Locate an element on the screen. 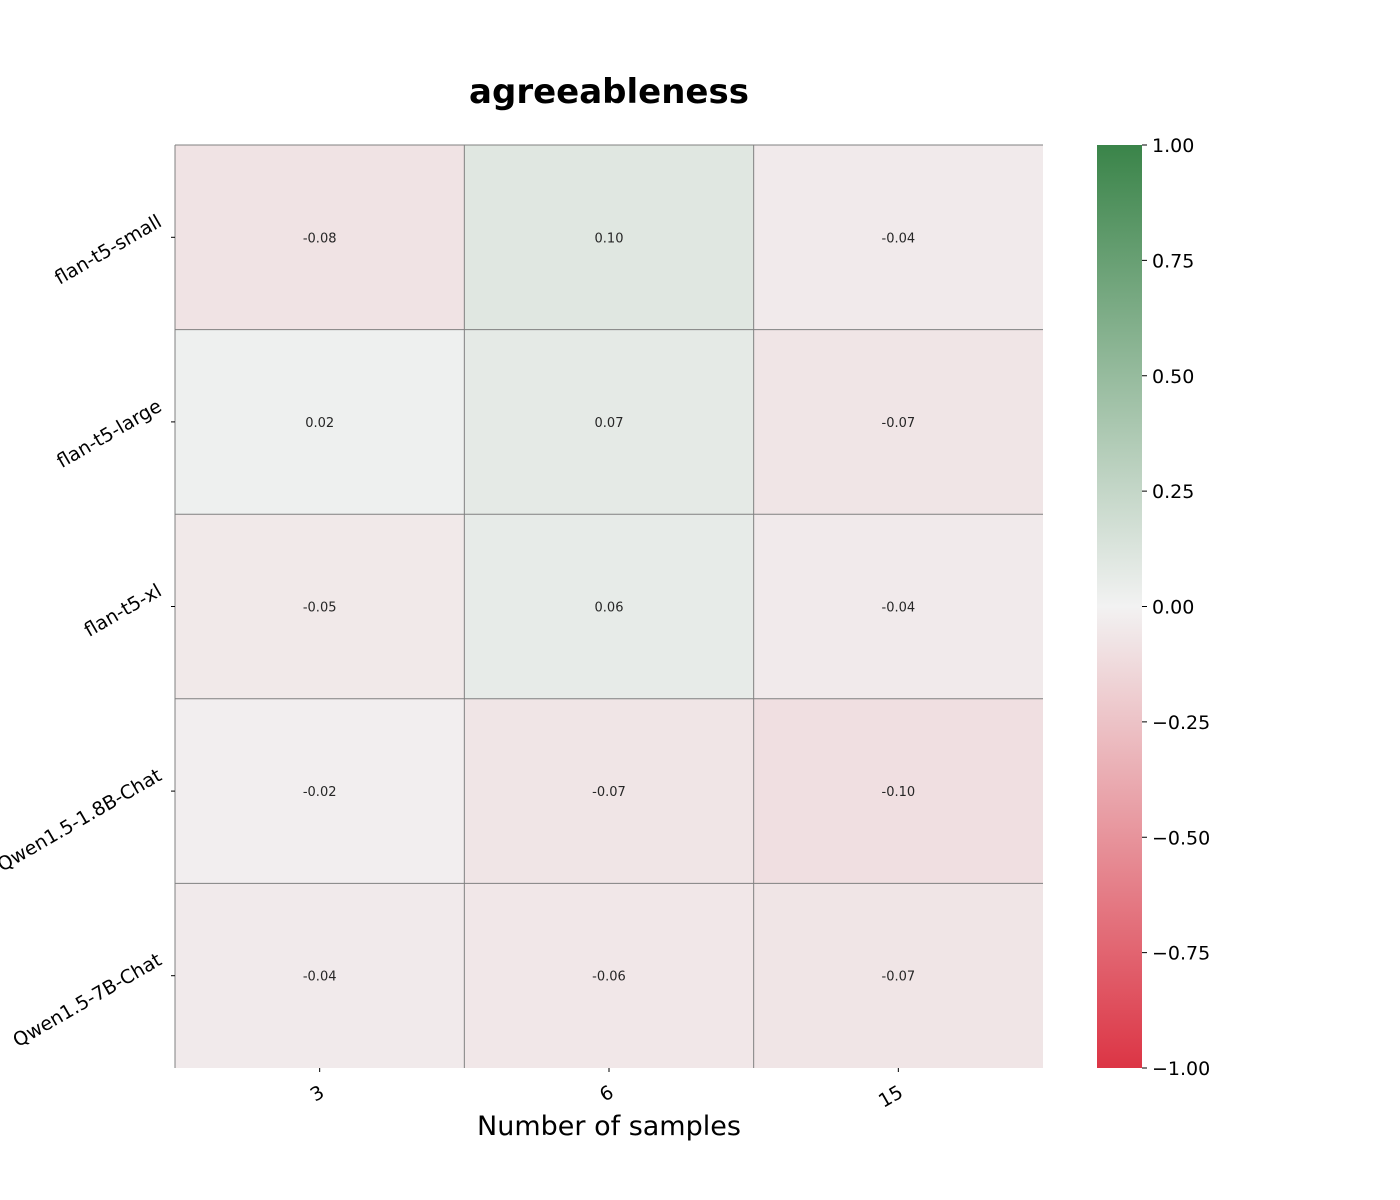 This screenshot has height=1200, width=1400. heatmap-cell-r3-c0 is located at coordinates (320, 791).